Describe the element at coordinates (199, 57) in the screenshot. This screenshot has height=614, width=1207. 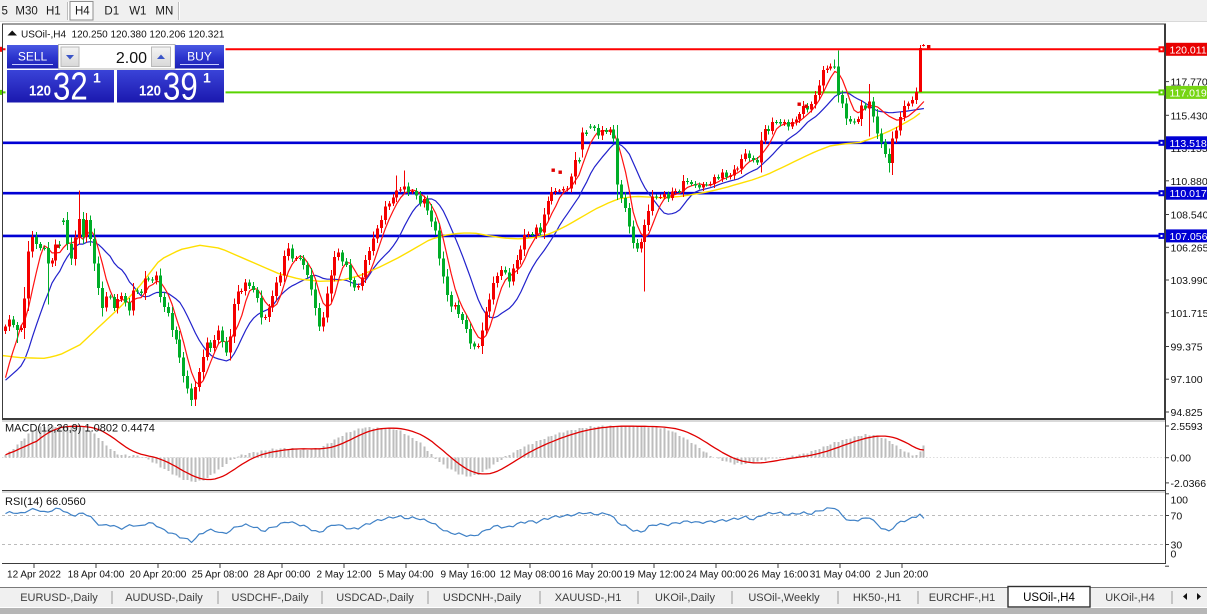
I see `svg-text: BUY` at that location.